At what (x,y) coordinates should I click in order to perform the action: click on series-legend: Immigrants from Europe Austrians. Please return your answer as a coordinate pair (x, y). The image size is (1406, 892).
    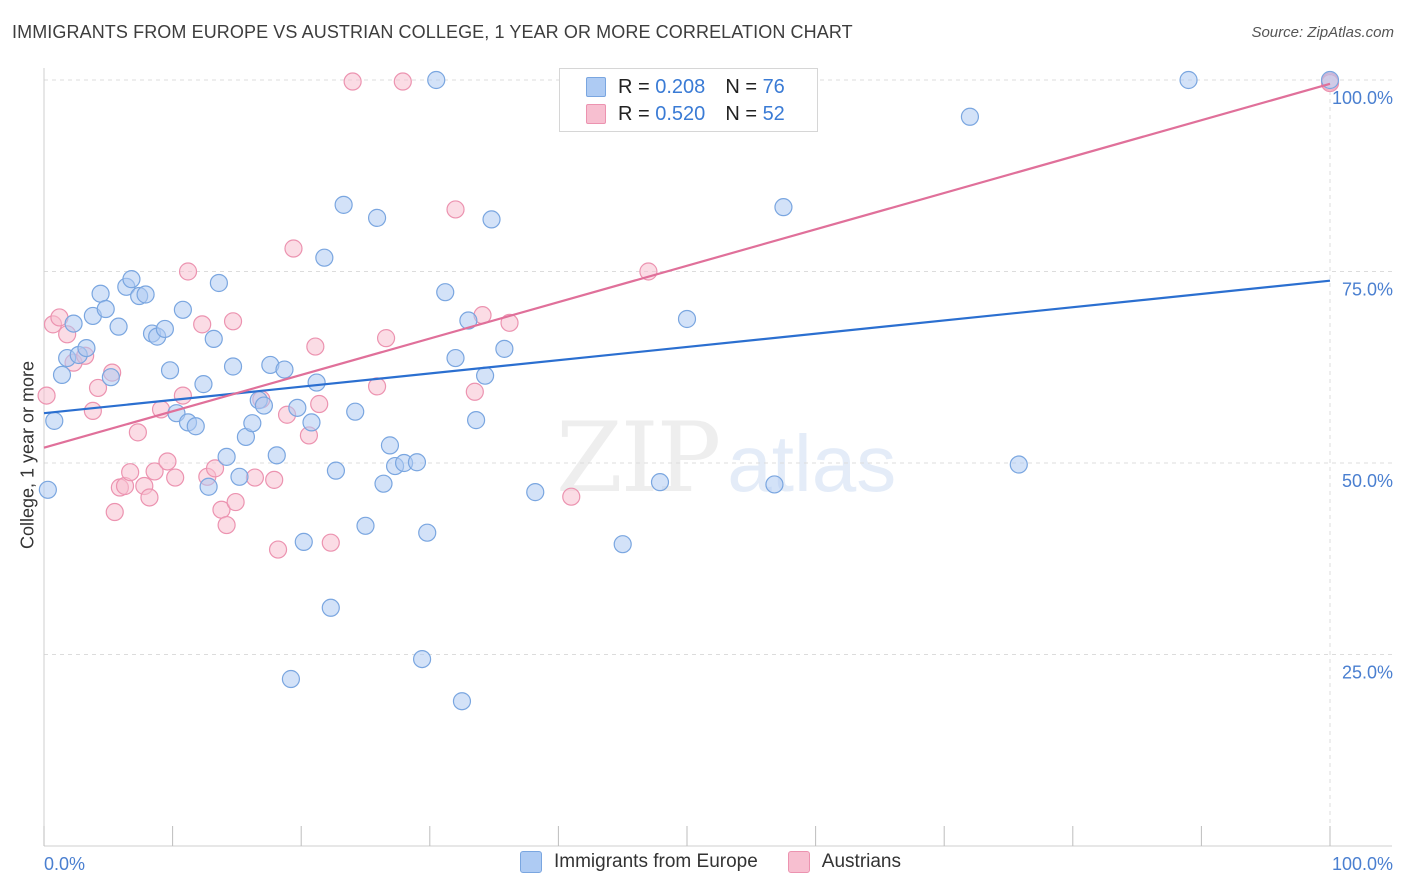
    Looking at the image, I should click on (725, 862).